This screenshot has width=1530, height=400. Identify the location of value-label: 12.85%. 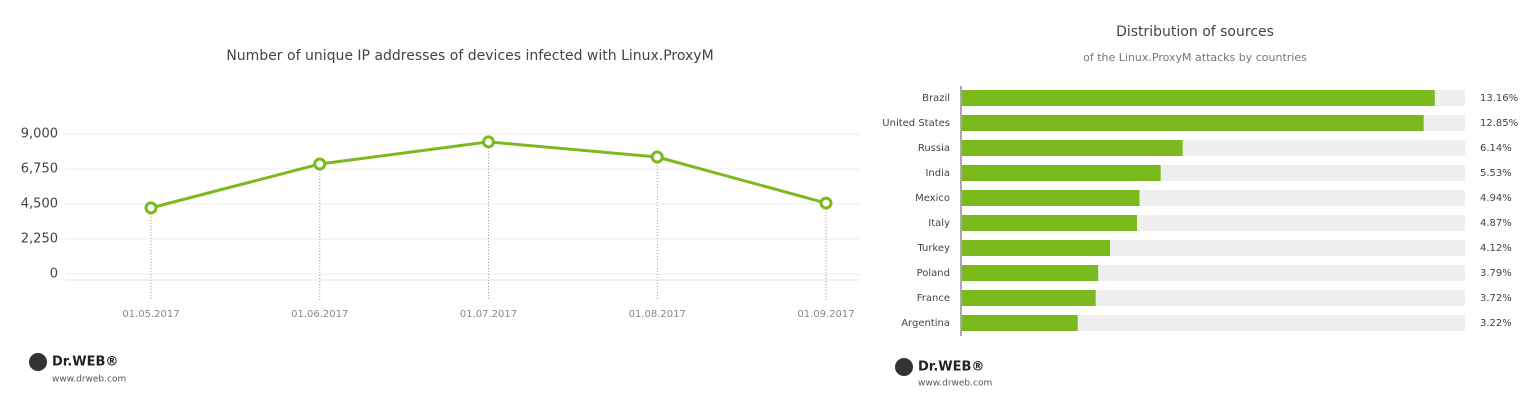
(1499, 123).